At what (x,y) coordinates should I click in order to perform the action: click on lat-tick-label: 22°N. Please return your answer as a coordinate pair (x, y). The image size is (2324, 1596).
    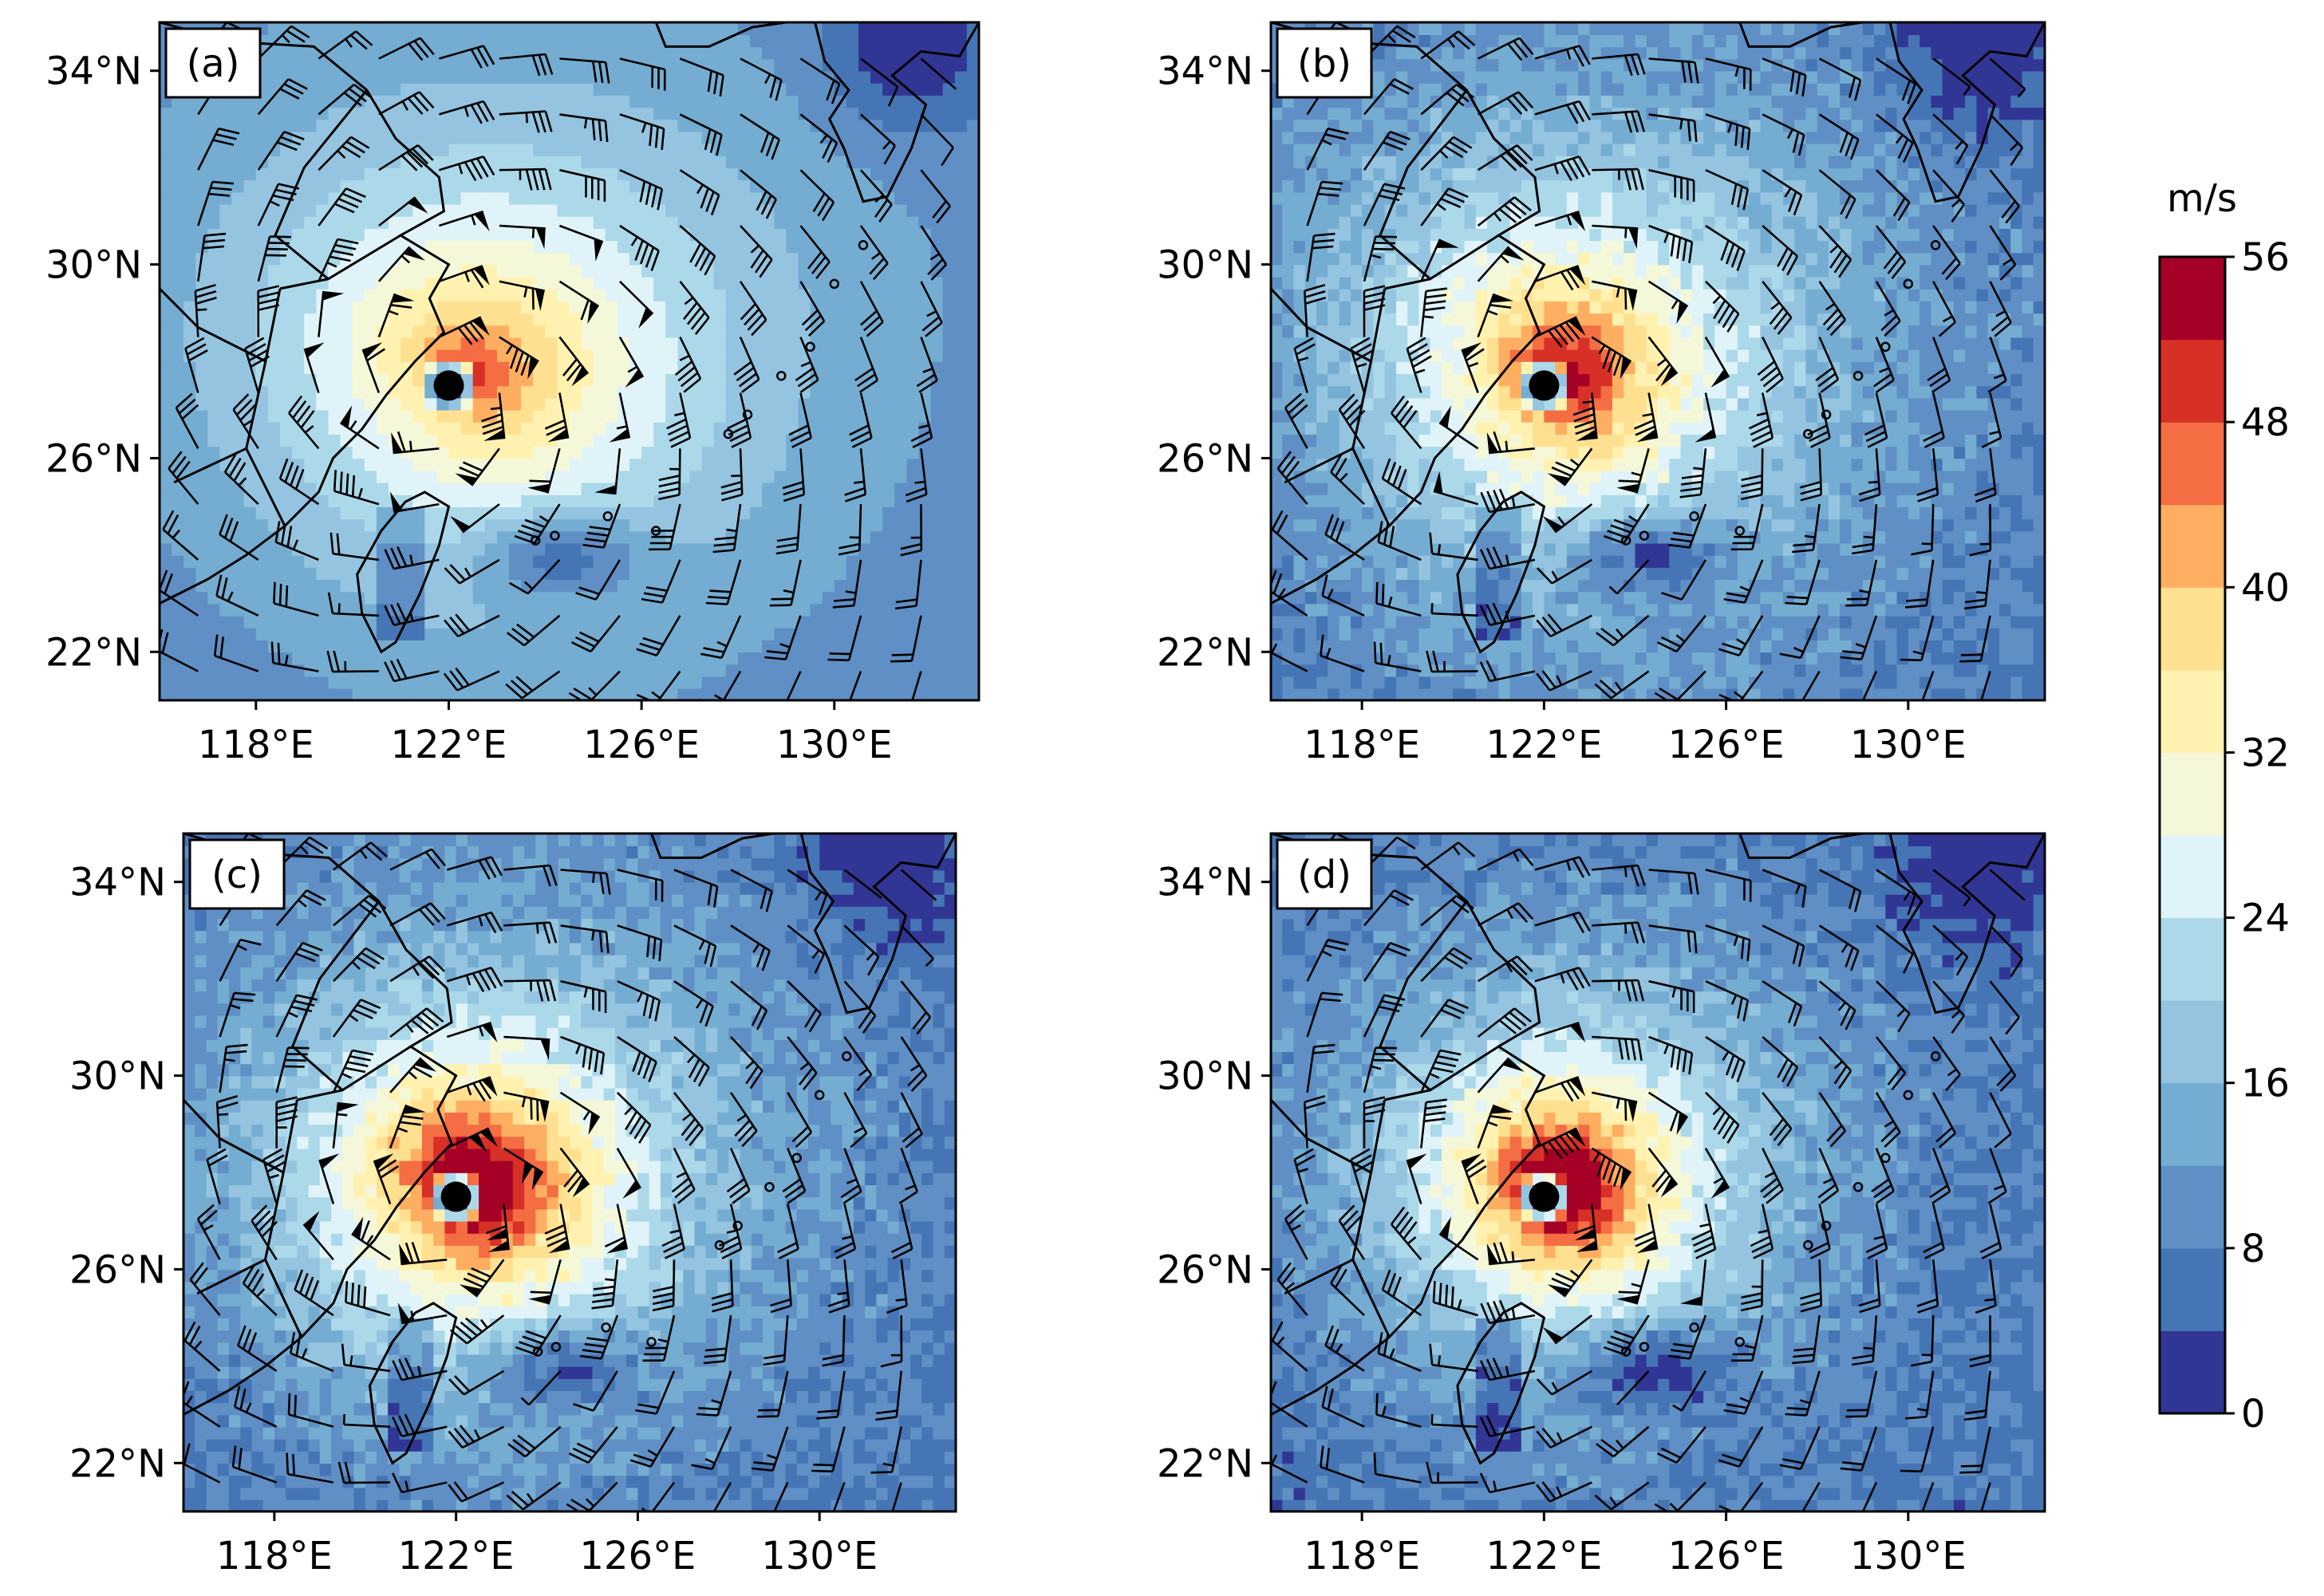
    Looking at the image, I should click on (1205, 1463).